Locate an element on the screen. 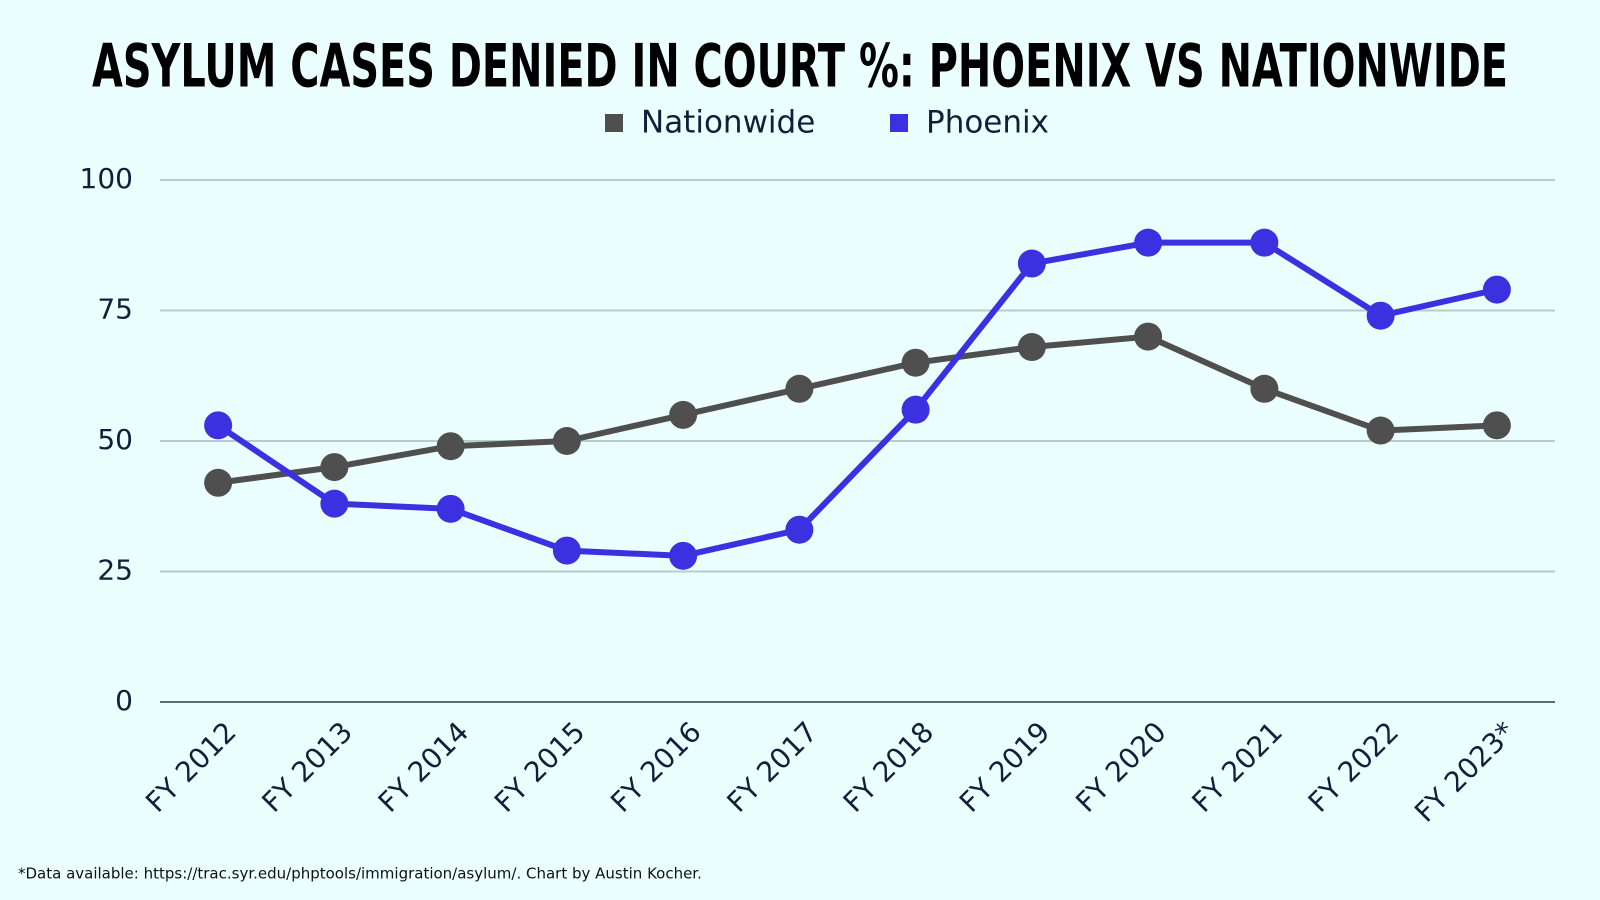 This screenshot has height=900, width=1600. y-tick-label: 50 is located at coordinates (115, 439).